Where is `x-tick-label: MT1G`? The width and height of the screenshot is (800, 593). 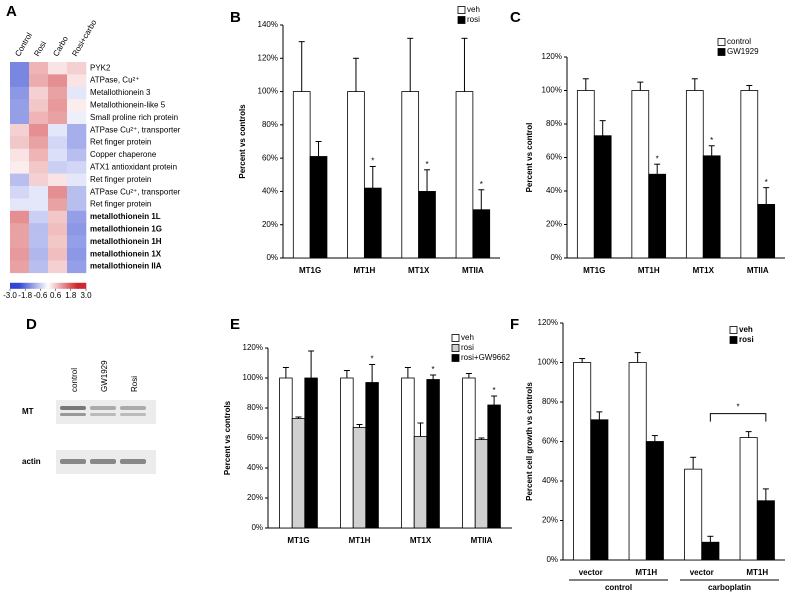 x-tick-label: MT1G is located at coordinates (298, 540).